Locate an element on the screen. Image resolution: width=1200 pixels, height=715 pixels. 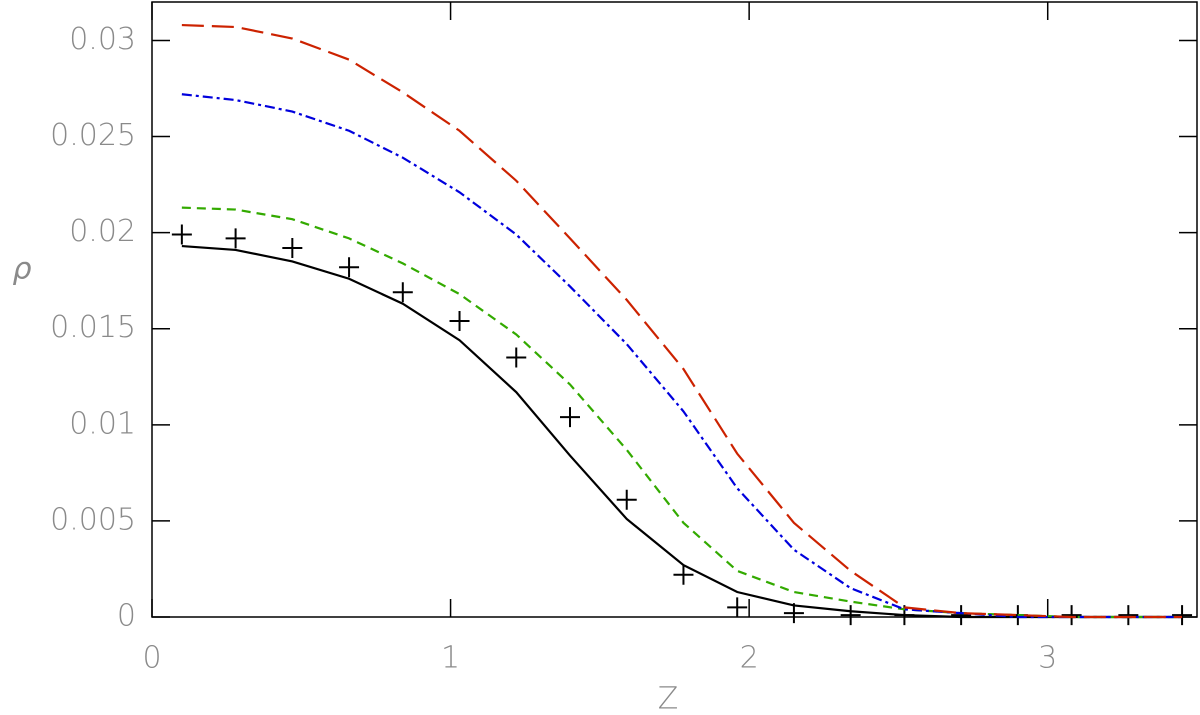
y-tick-label: 0.015 is located at coordinates (93, 327).